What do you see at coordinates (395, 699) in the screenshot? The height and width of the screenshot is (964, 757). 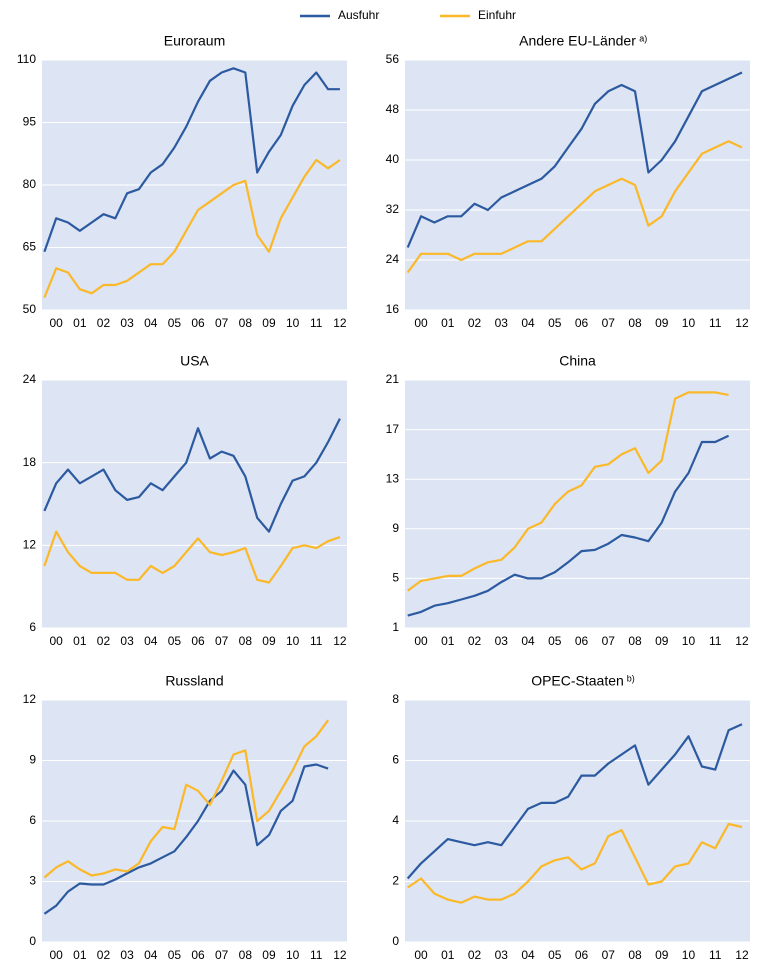 I see `y-tick-label: 8` at bounding box center [395, 699].